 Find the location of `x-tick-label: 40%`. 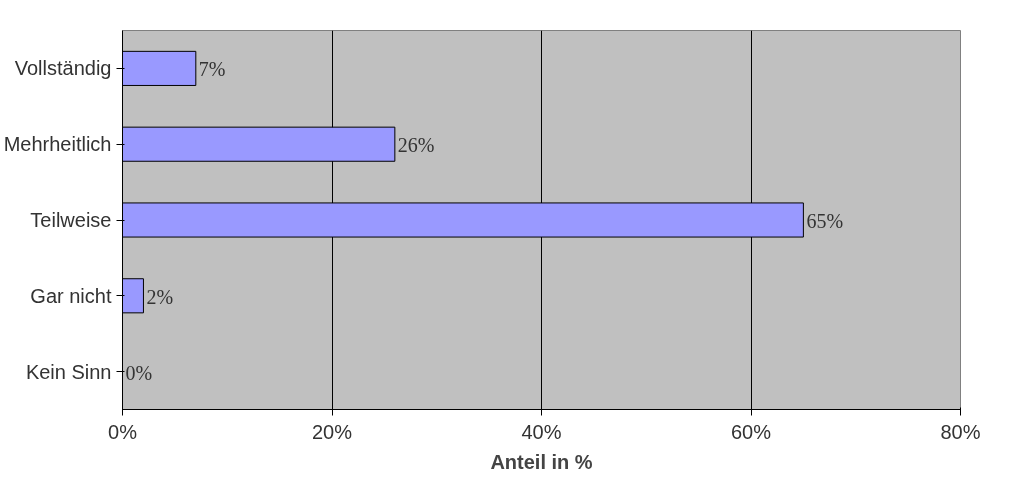

x-tick-label: 40% is located at coordinates (541, 431).